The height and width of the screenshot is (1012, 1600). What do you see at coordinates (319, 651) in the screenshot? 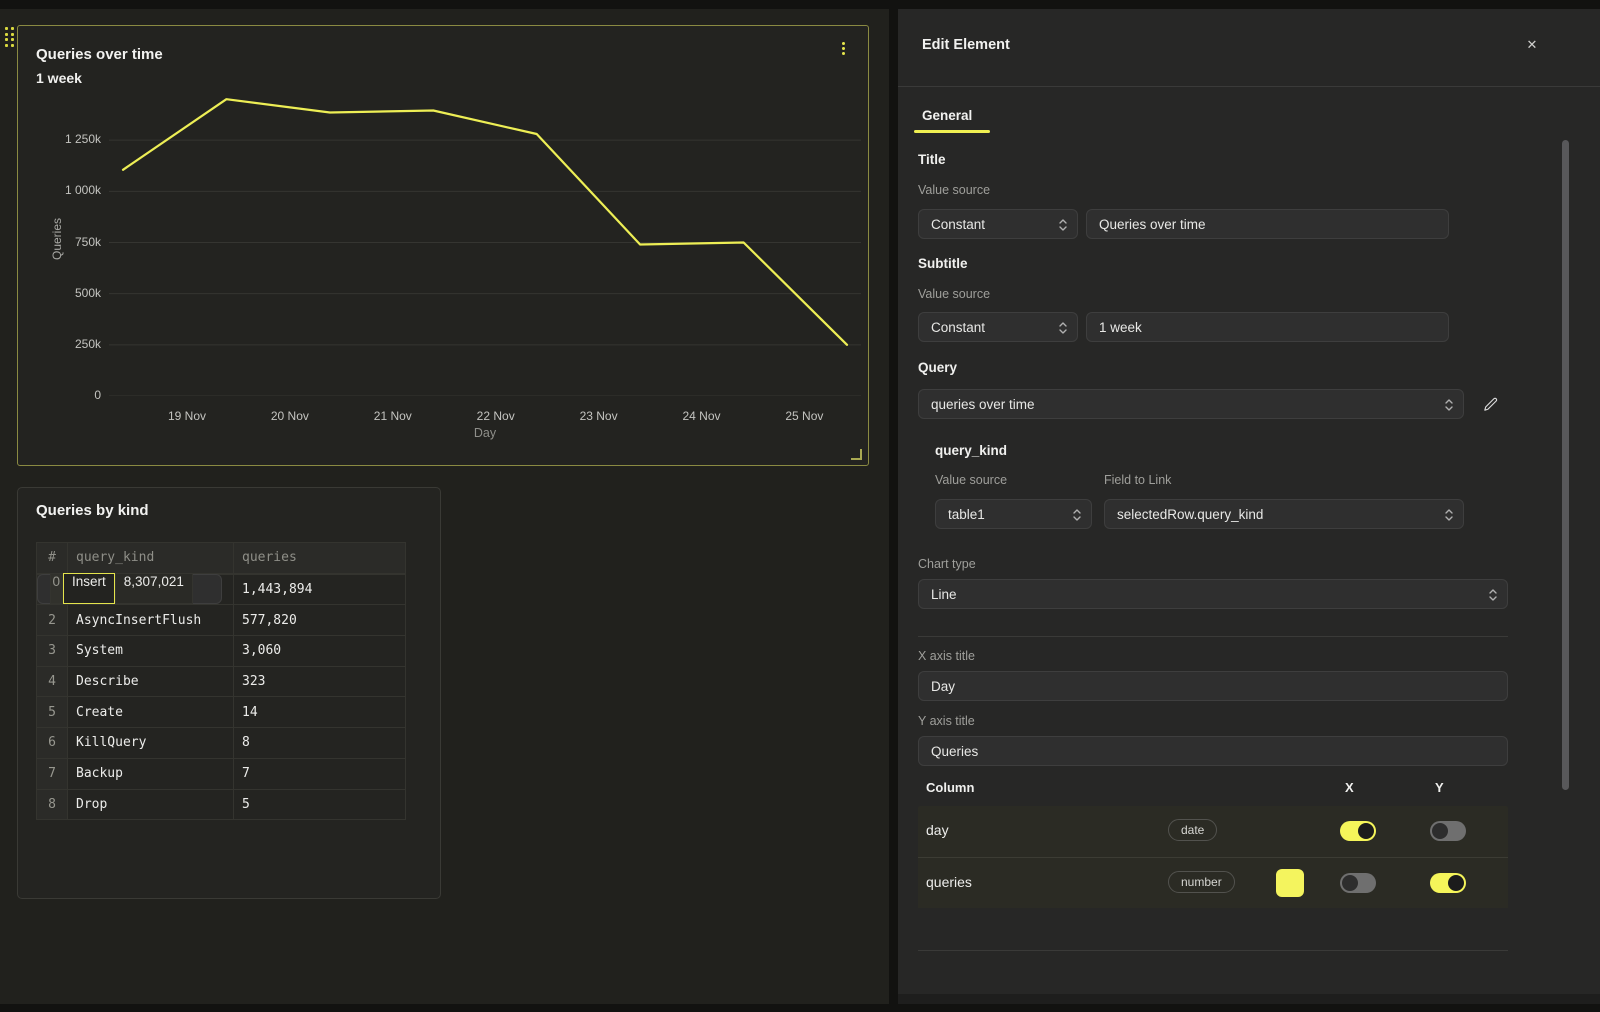
I see `queries-value-cell: 3,060` at bounding box center [319, 651].